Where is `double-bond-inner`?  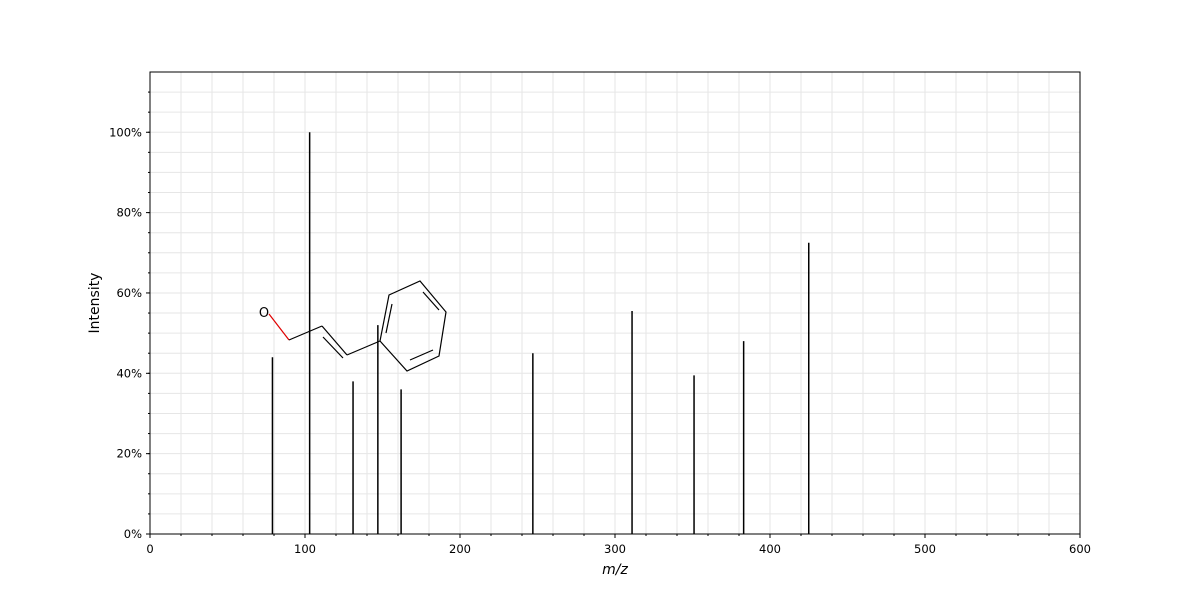
double-bond-inner is located at coordinates (333, 347).